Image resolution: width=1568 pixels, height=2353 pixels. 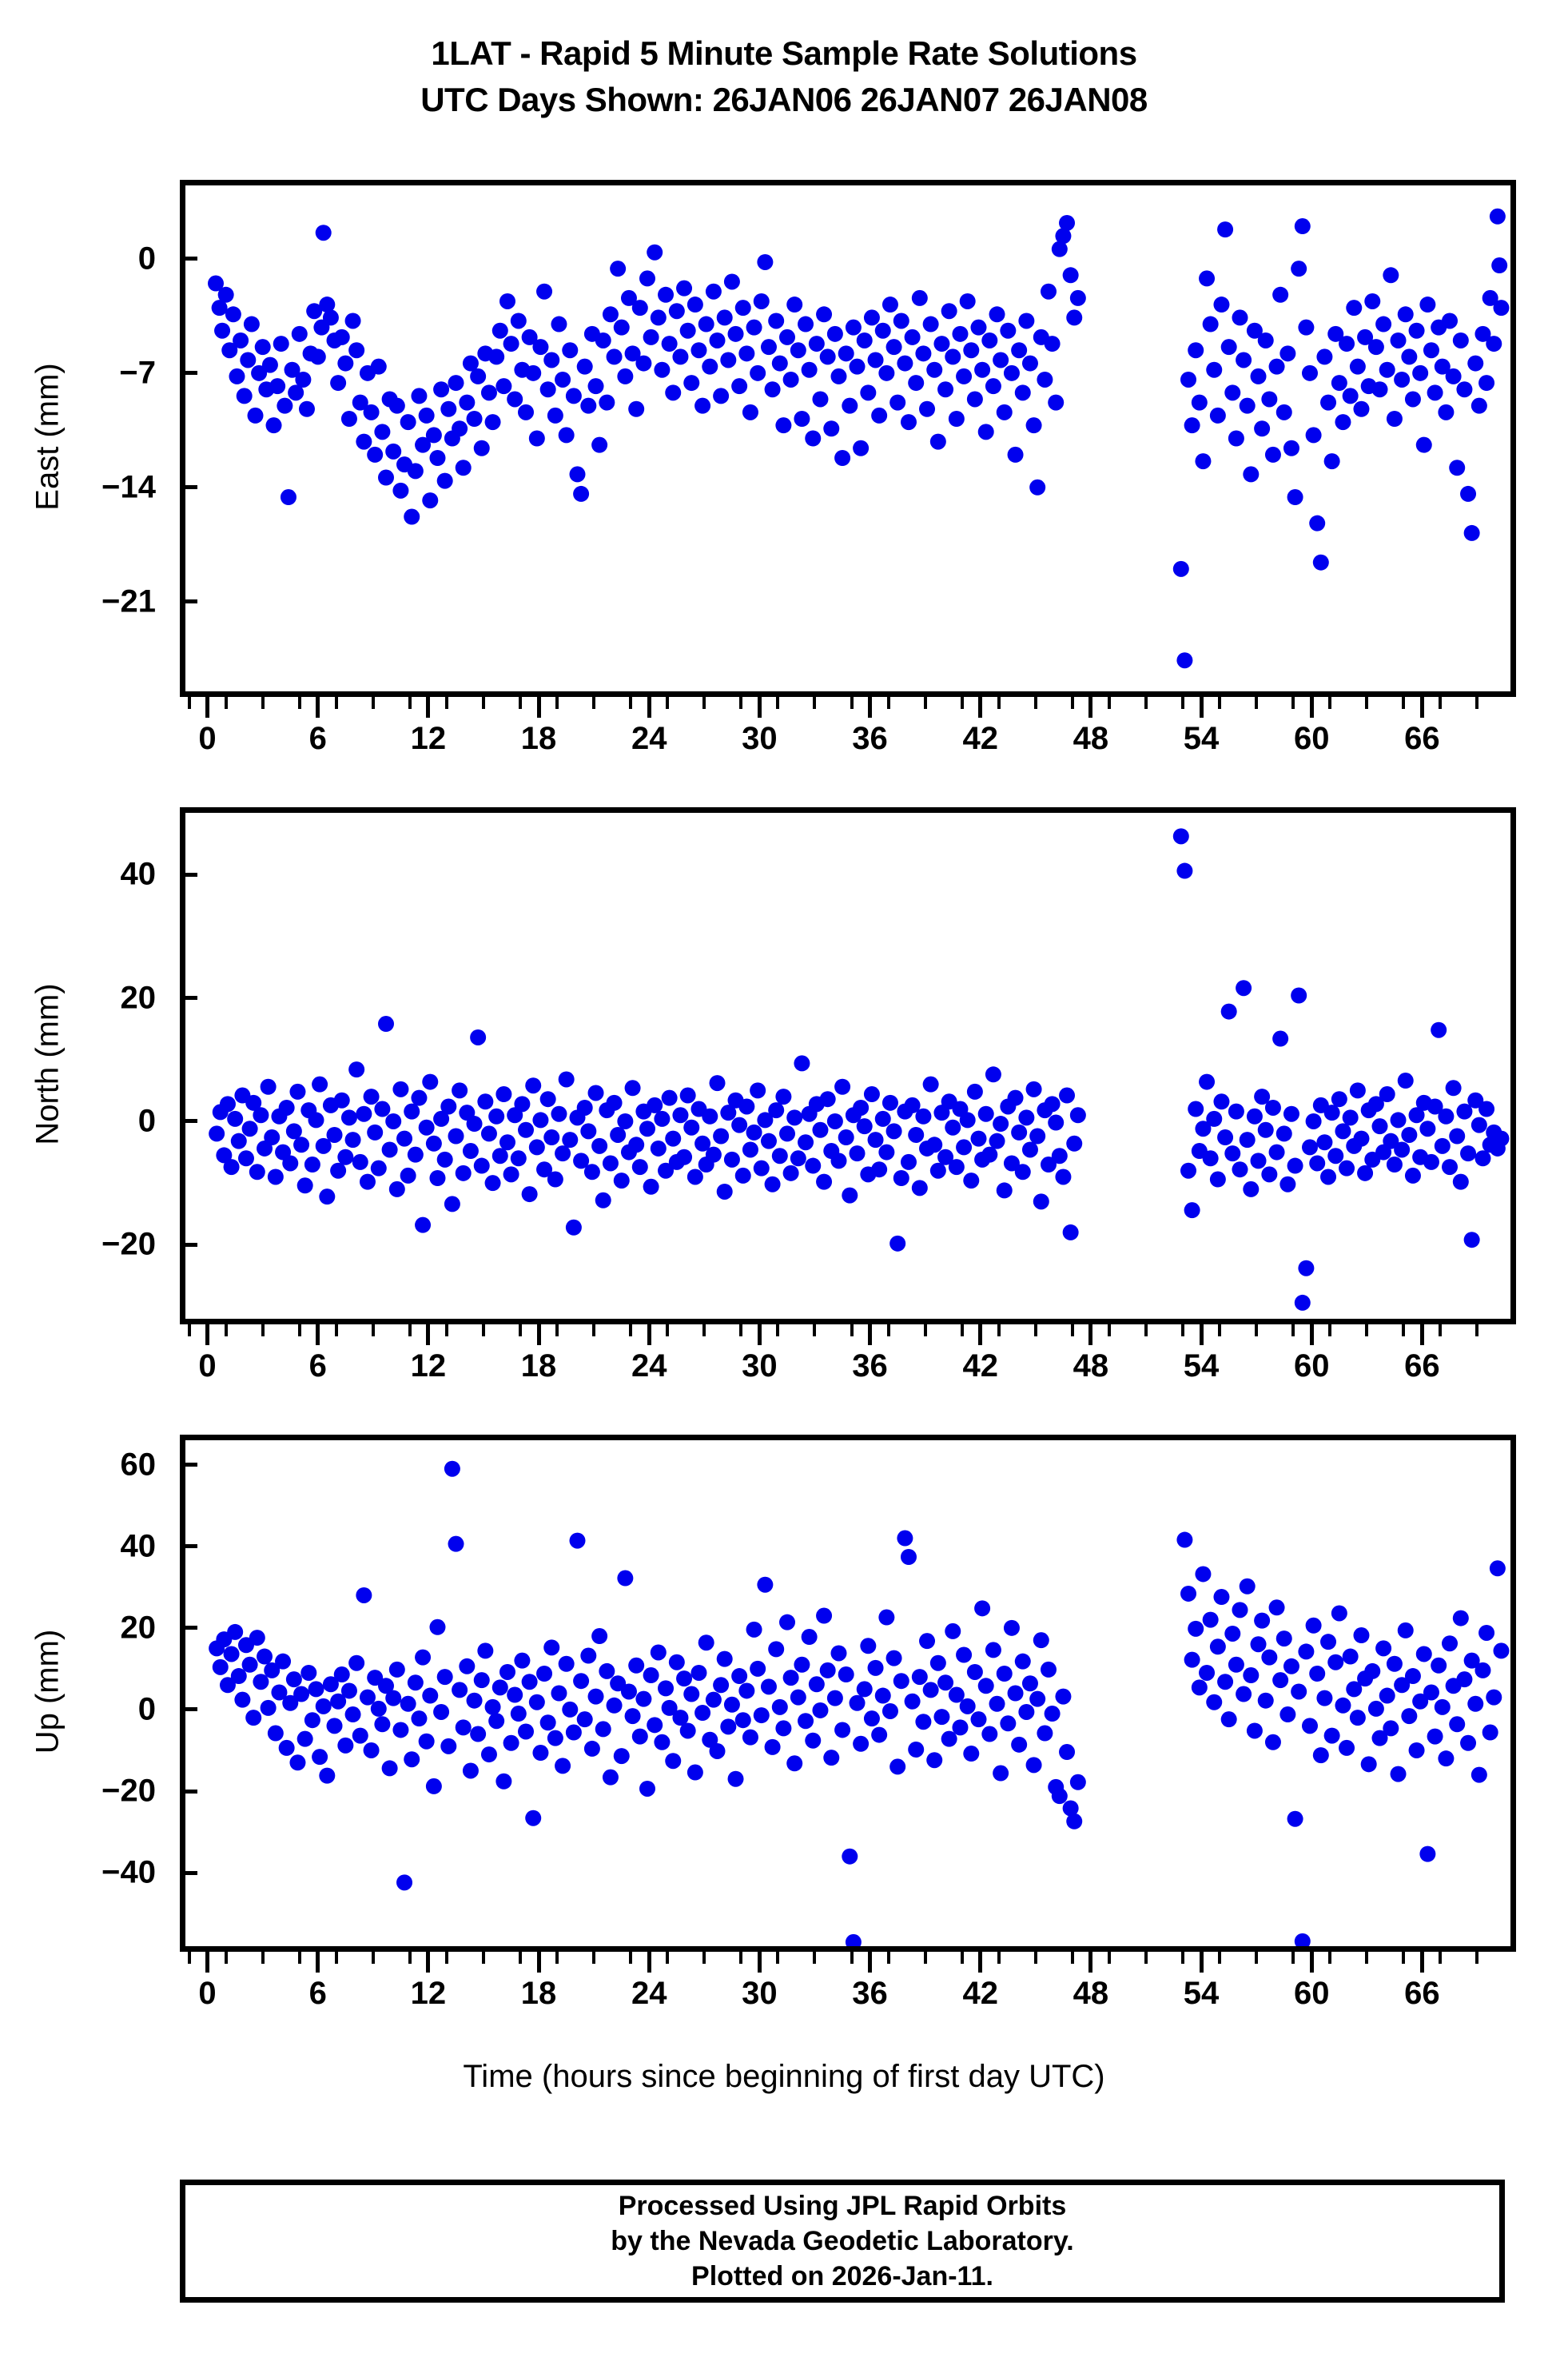 I want to click on x-tick-label: 42, so click(x=980, y=738).